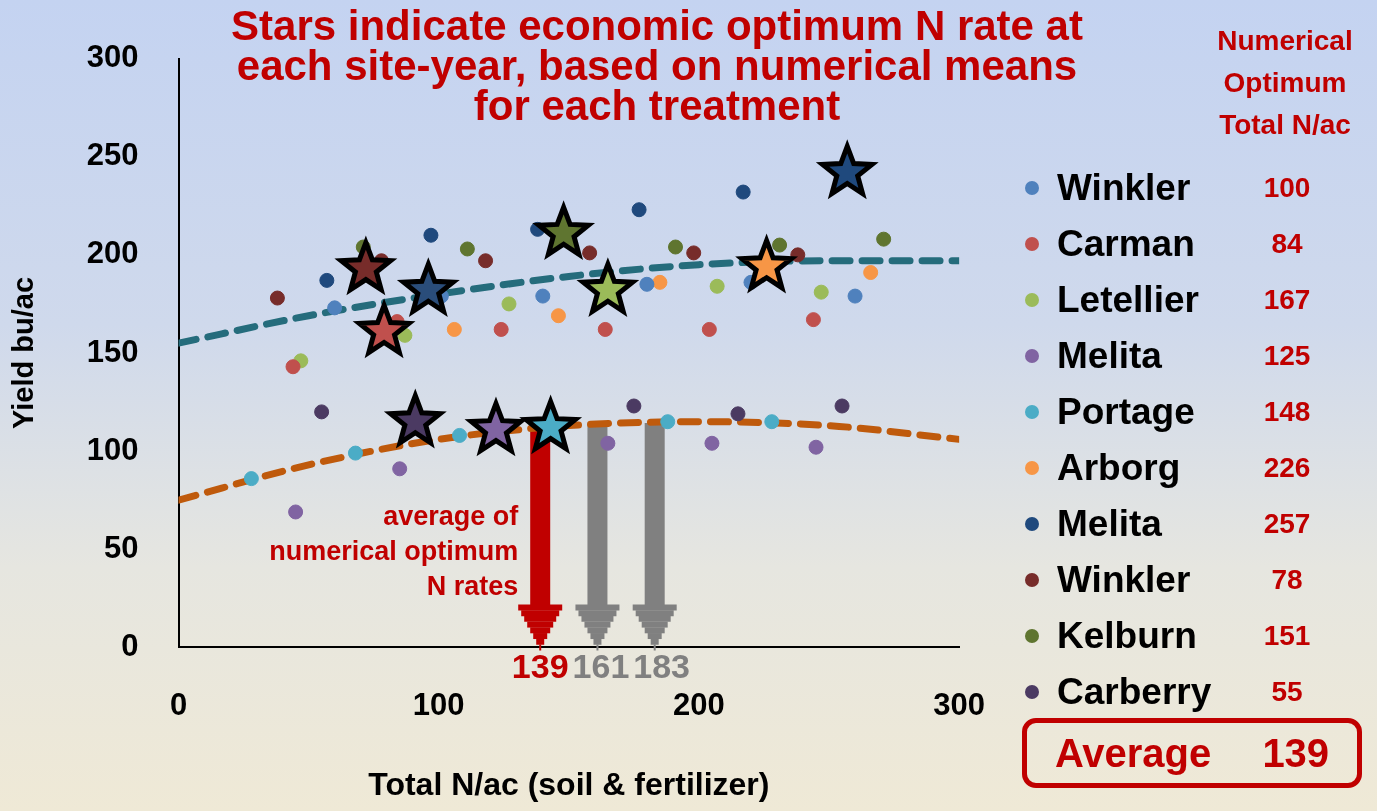  I want to click on text: 125, so click(1287, 356).